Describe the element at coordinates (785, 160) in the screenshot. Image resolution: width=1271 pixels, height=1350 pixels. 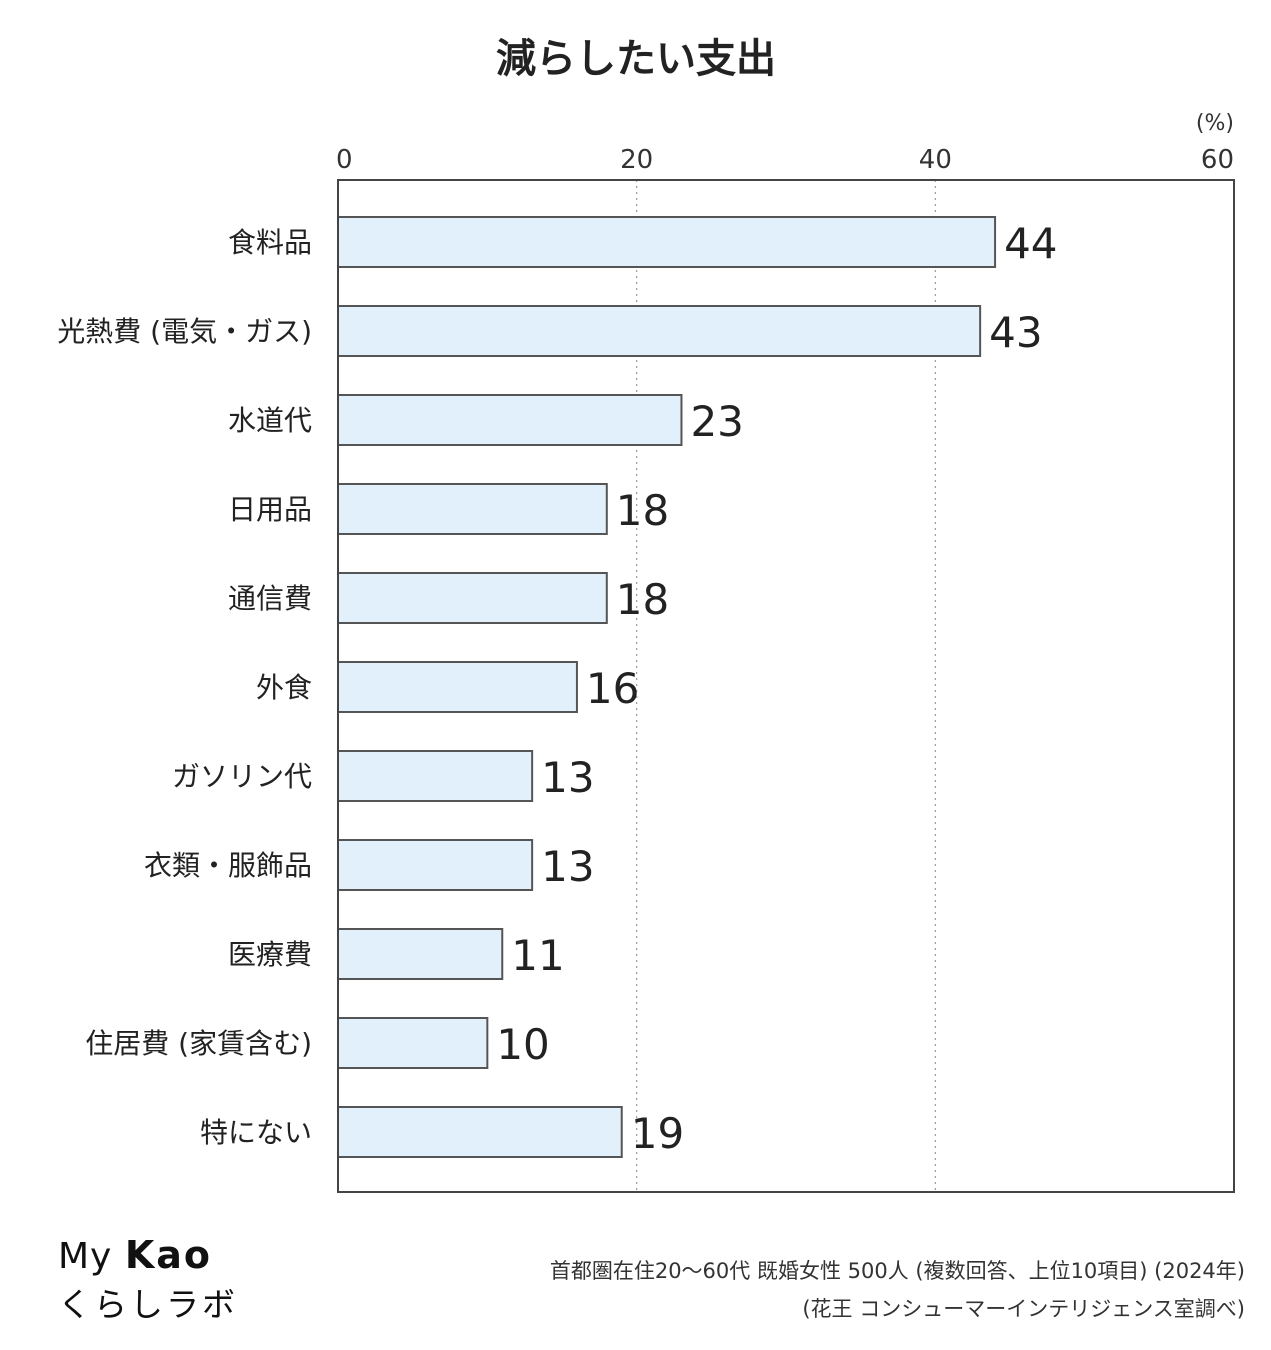
I see `x-tick-labels: 0 20 40 60` at that location.